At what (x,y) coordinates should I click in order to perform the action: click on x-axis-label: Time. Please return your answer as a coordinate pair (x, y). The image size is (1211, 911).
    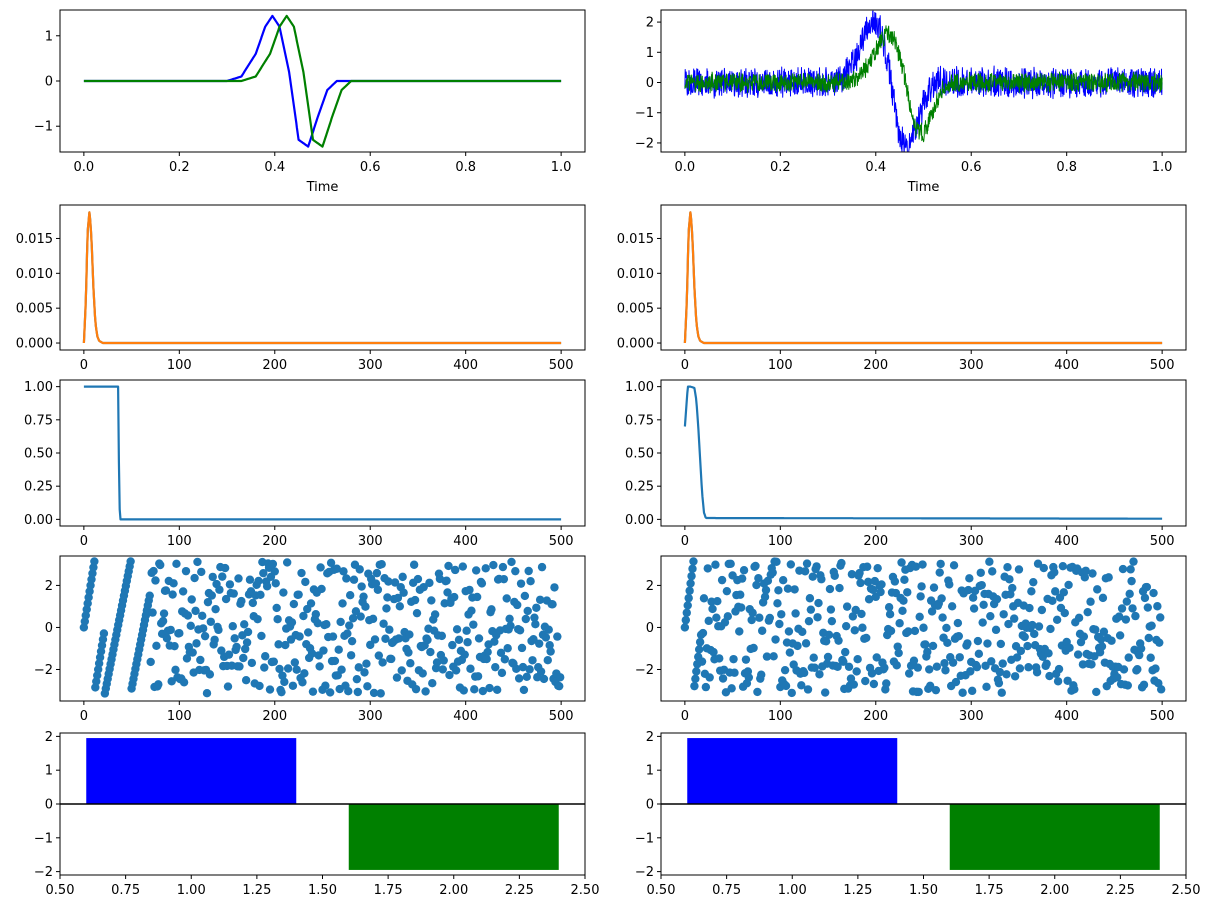
    Looking at the image, I should click on (923, 187).